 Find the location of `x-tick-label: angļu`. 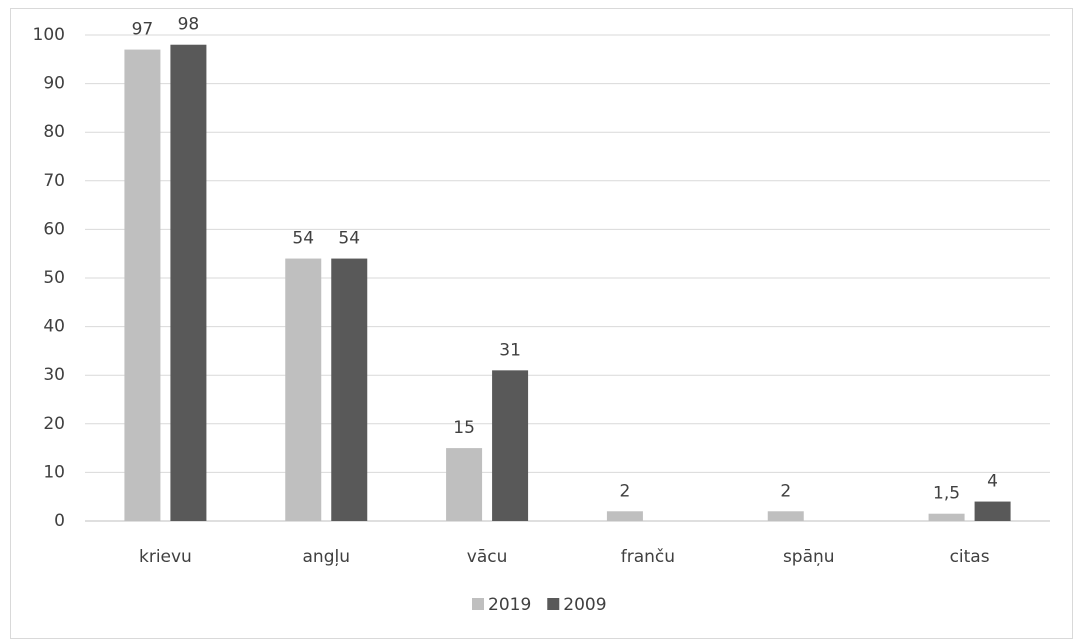

x-tick-label: angļu is located at coordinates (326, 557).